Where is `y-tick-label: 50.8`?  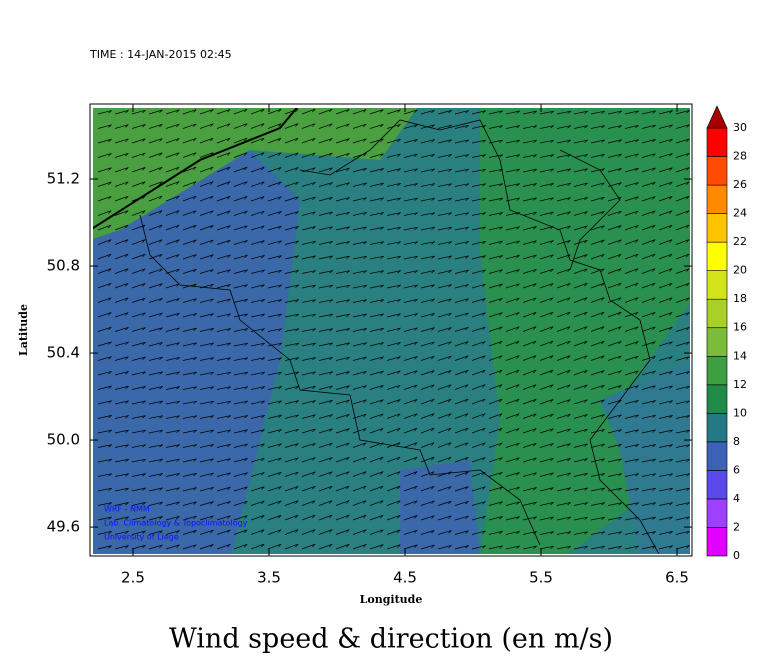
y-tick-label: 50.8 is located at coordinates (63, 266).